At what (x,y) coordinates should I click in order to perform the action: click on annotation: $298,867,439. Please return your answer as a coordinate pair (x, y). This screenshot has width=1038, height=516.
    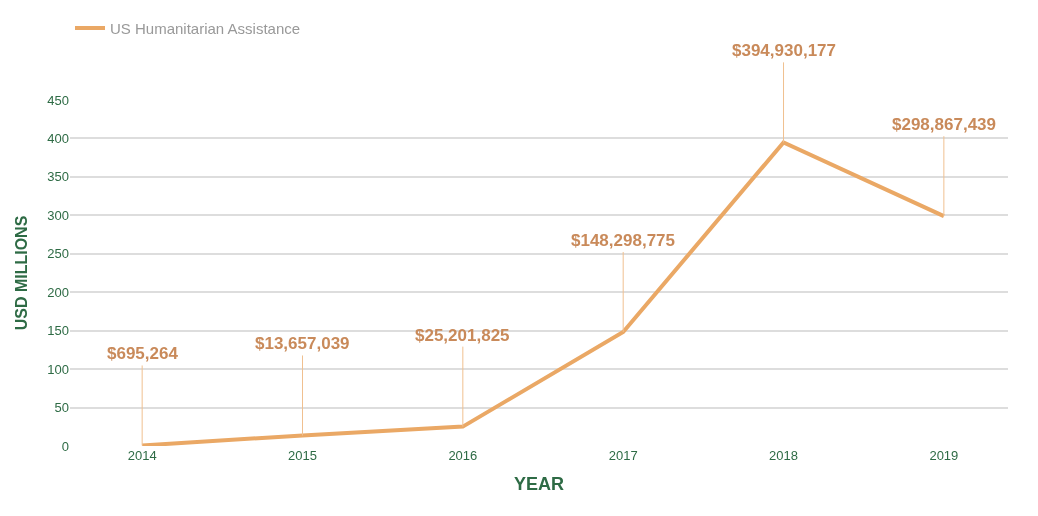
    Looking at the image, I should click on (944, 124).